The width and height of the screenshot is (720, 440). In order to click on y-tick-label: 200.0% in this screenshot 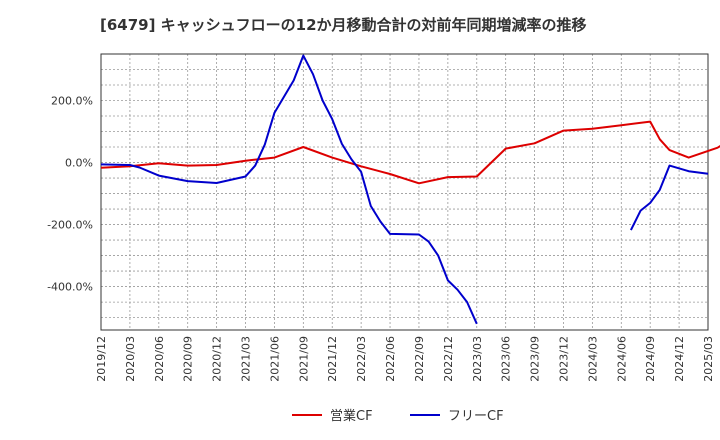, I will do `click(72, 101)`.